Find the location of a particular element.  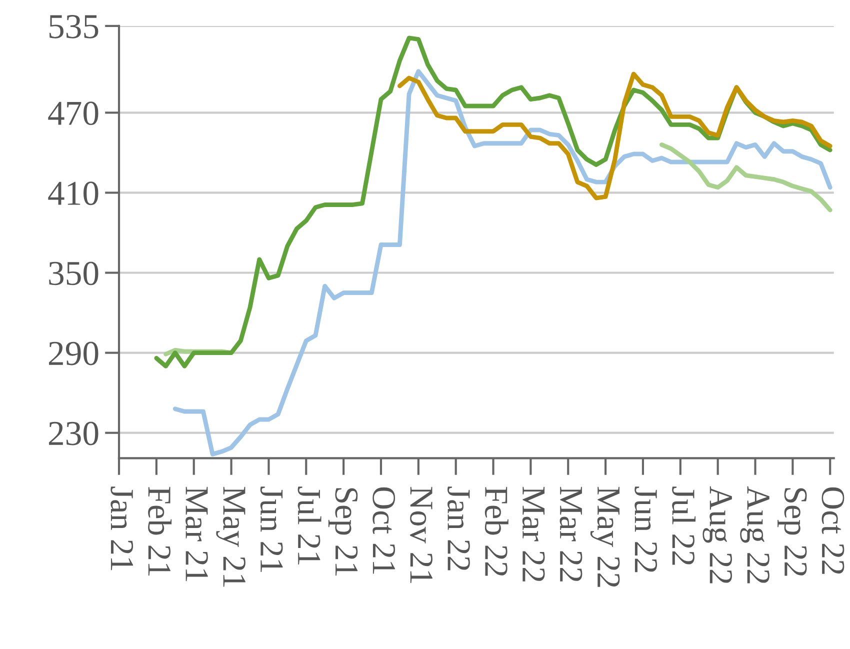

y-tick-label: 230 is located at coordinates (73, 434).